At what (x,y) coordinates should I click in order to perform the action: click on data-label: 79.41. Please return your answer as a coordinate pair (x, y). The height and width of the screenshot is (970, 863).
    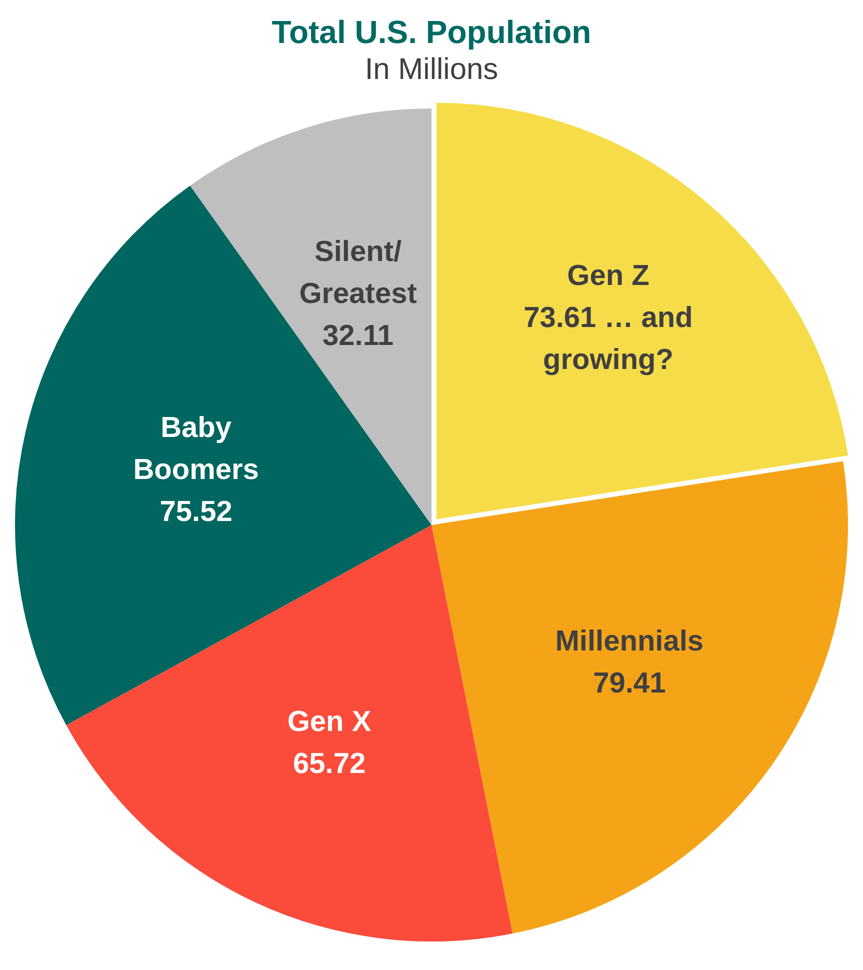
    Looking at the image, I should click on (629, 684).